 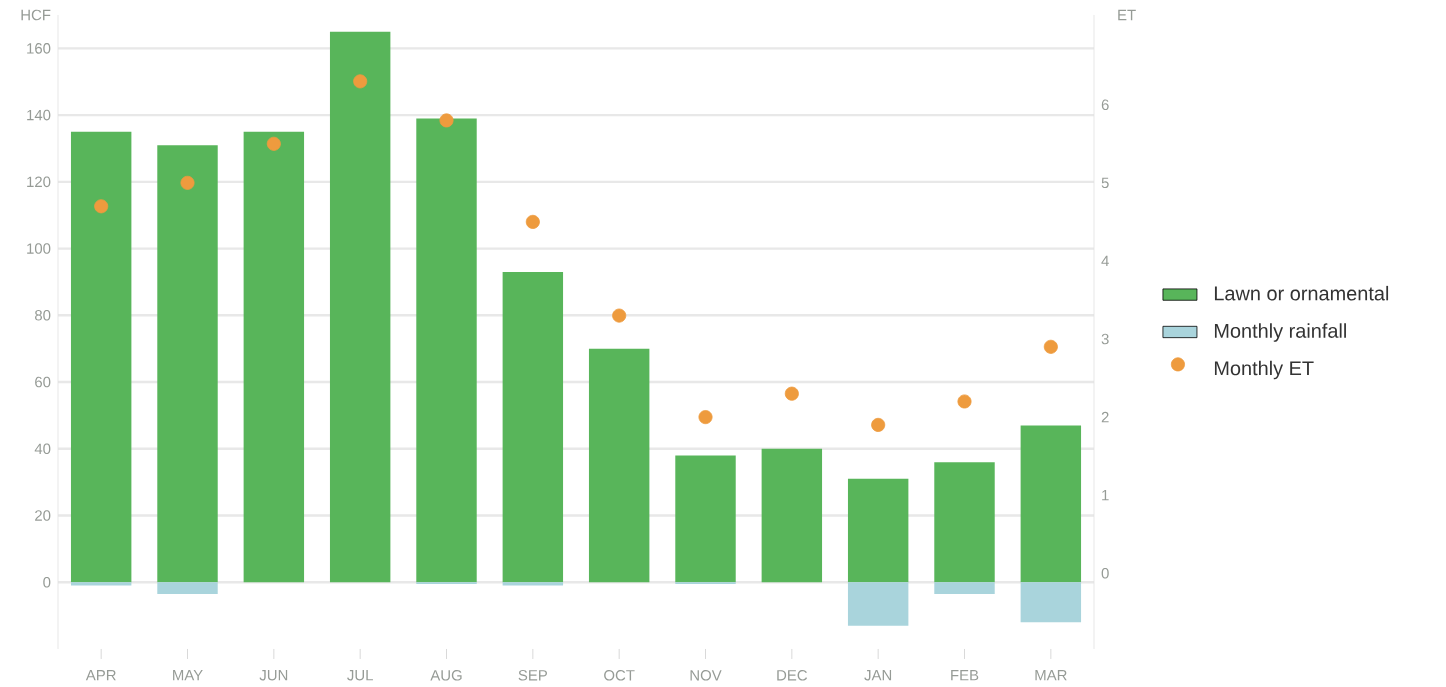 What do you see at coordinates (1105, 260) in the screenshot?
I see `y2-tick-label: 4` at bounding box center [1105, 260].